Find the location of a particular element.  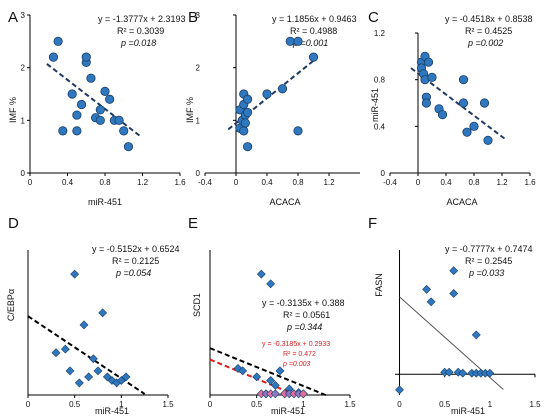

panel-d-x-tick-label: 0.5 is located at coordinates (75, 404).